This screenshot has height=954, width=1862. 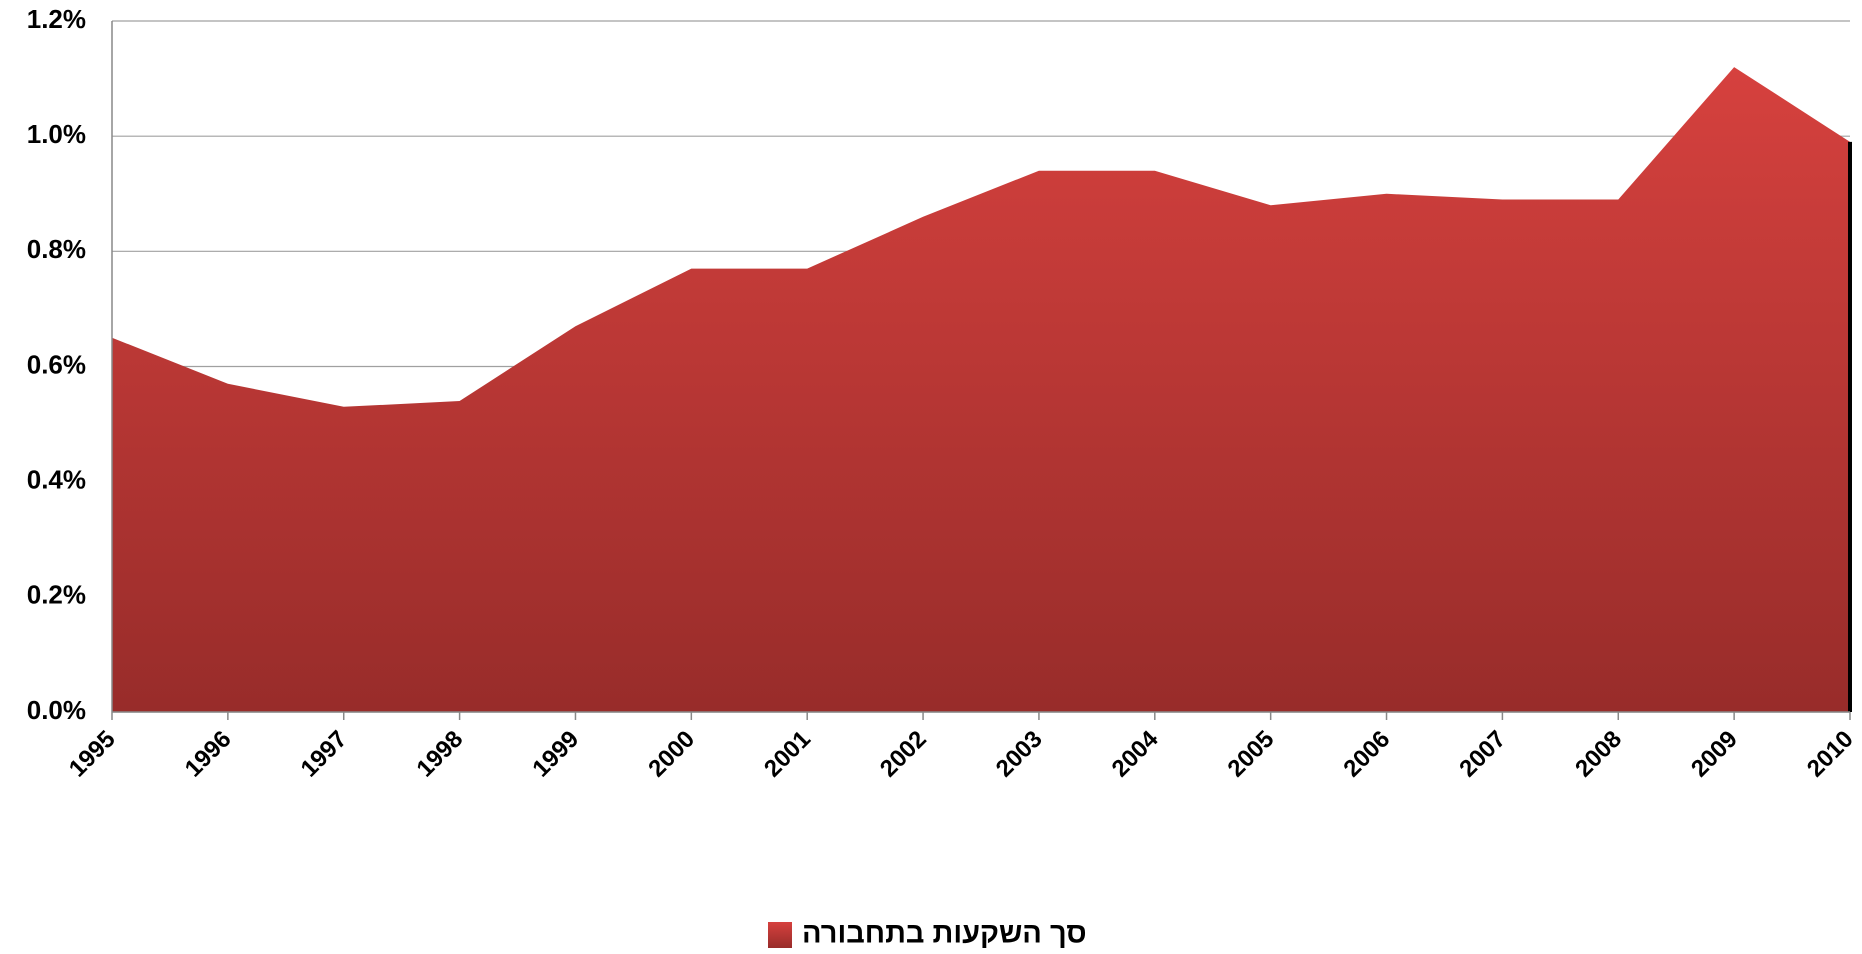 What do you see at coordinates (903, 754) in the screenshot?
I see `x-tick-label: 2002` at bounding box center [903, 754].